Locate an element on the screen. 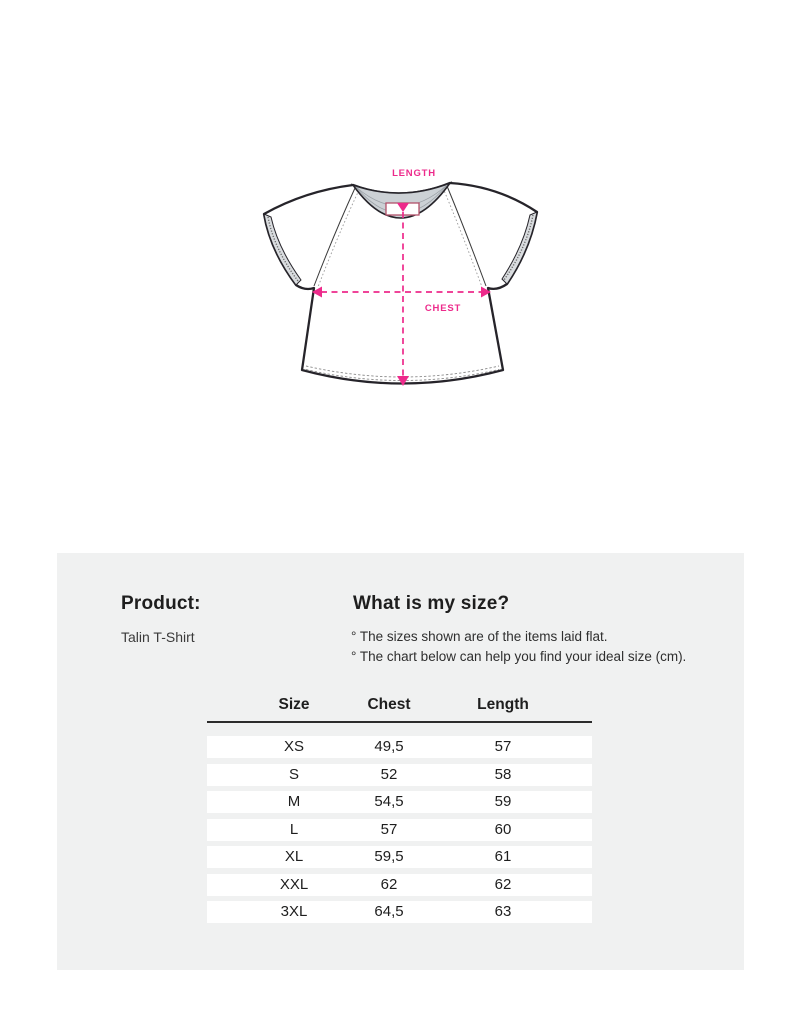  chest-cell: 64,5 is located at coordinates (389, 911).